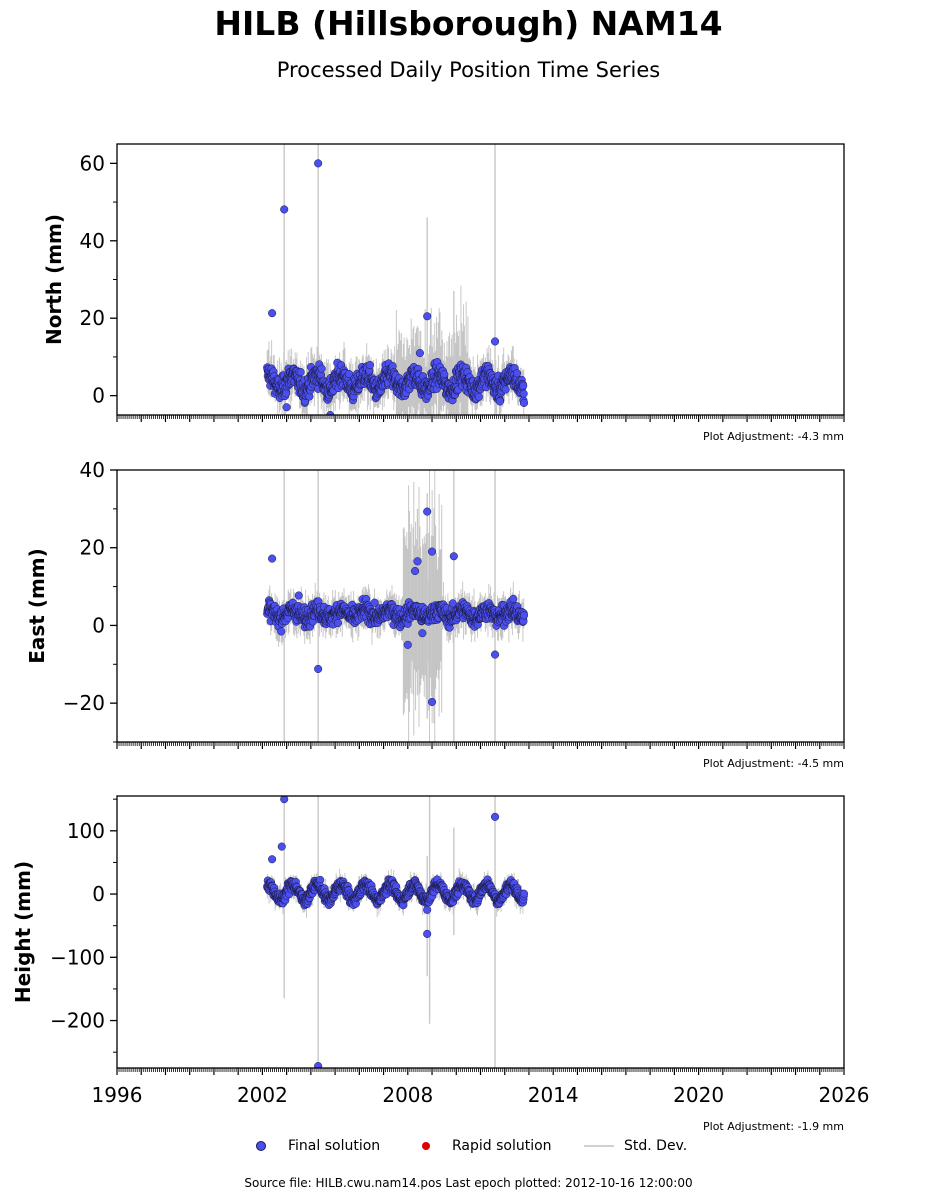 The image size is (937, 1200). Describe the element at coordinates (334, 1146) in the screenshot. I see `legend-final-label: Final solution` at that location.